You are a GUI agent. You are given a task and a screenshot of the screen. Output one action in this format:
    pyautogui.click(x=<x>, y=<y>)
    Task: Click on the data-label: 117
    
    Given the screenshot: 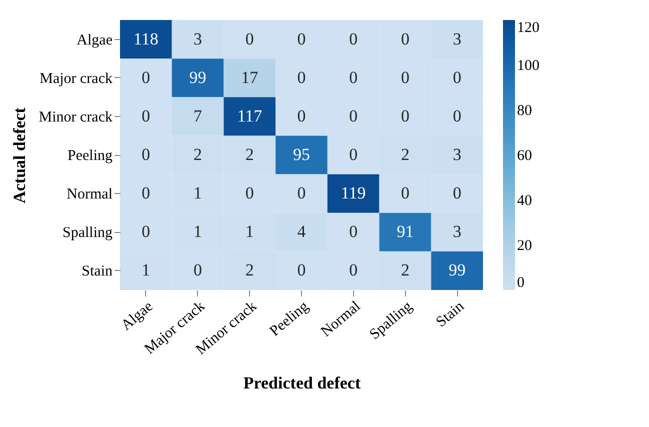 What is the action you would take?
    pyautogui.click(x=250, y=116)
    